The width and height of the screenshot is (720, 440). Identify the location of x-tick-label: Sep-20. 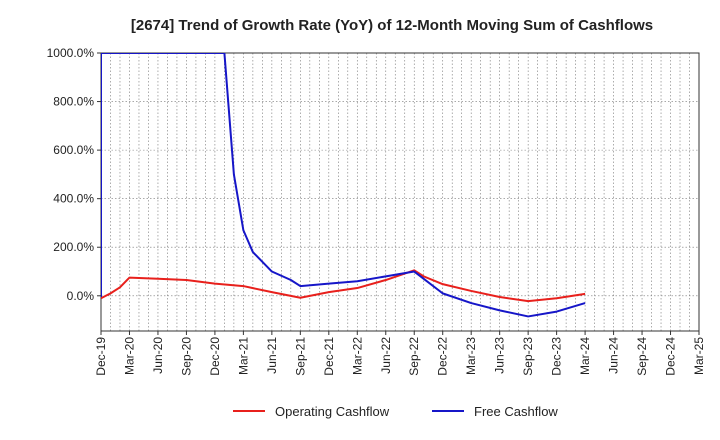
(186, 356).